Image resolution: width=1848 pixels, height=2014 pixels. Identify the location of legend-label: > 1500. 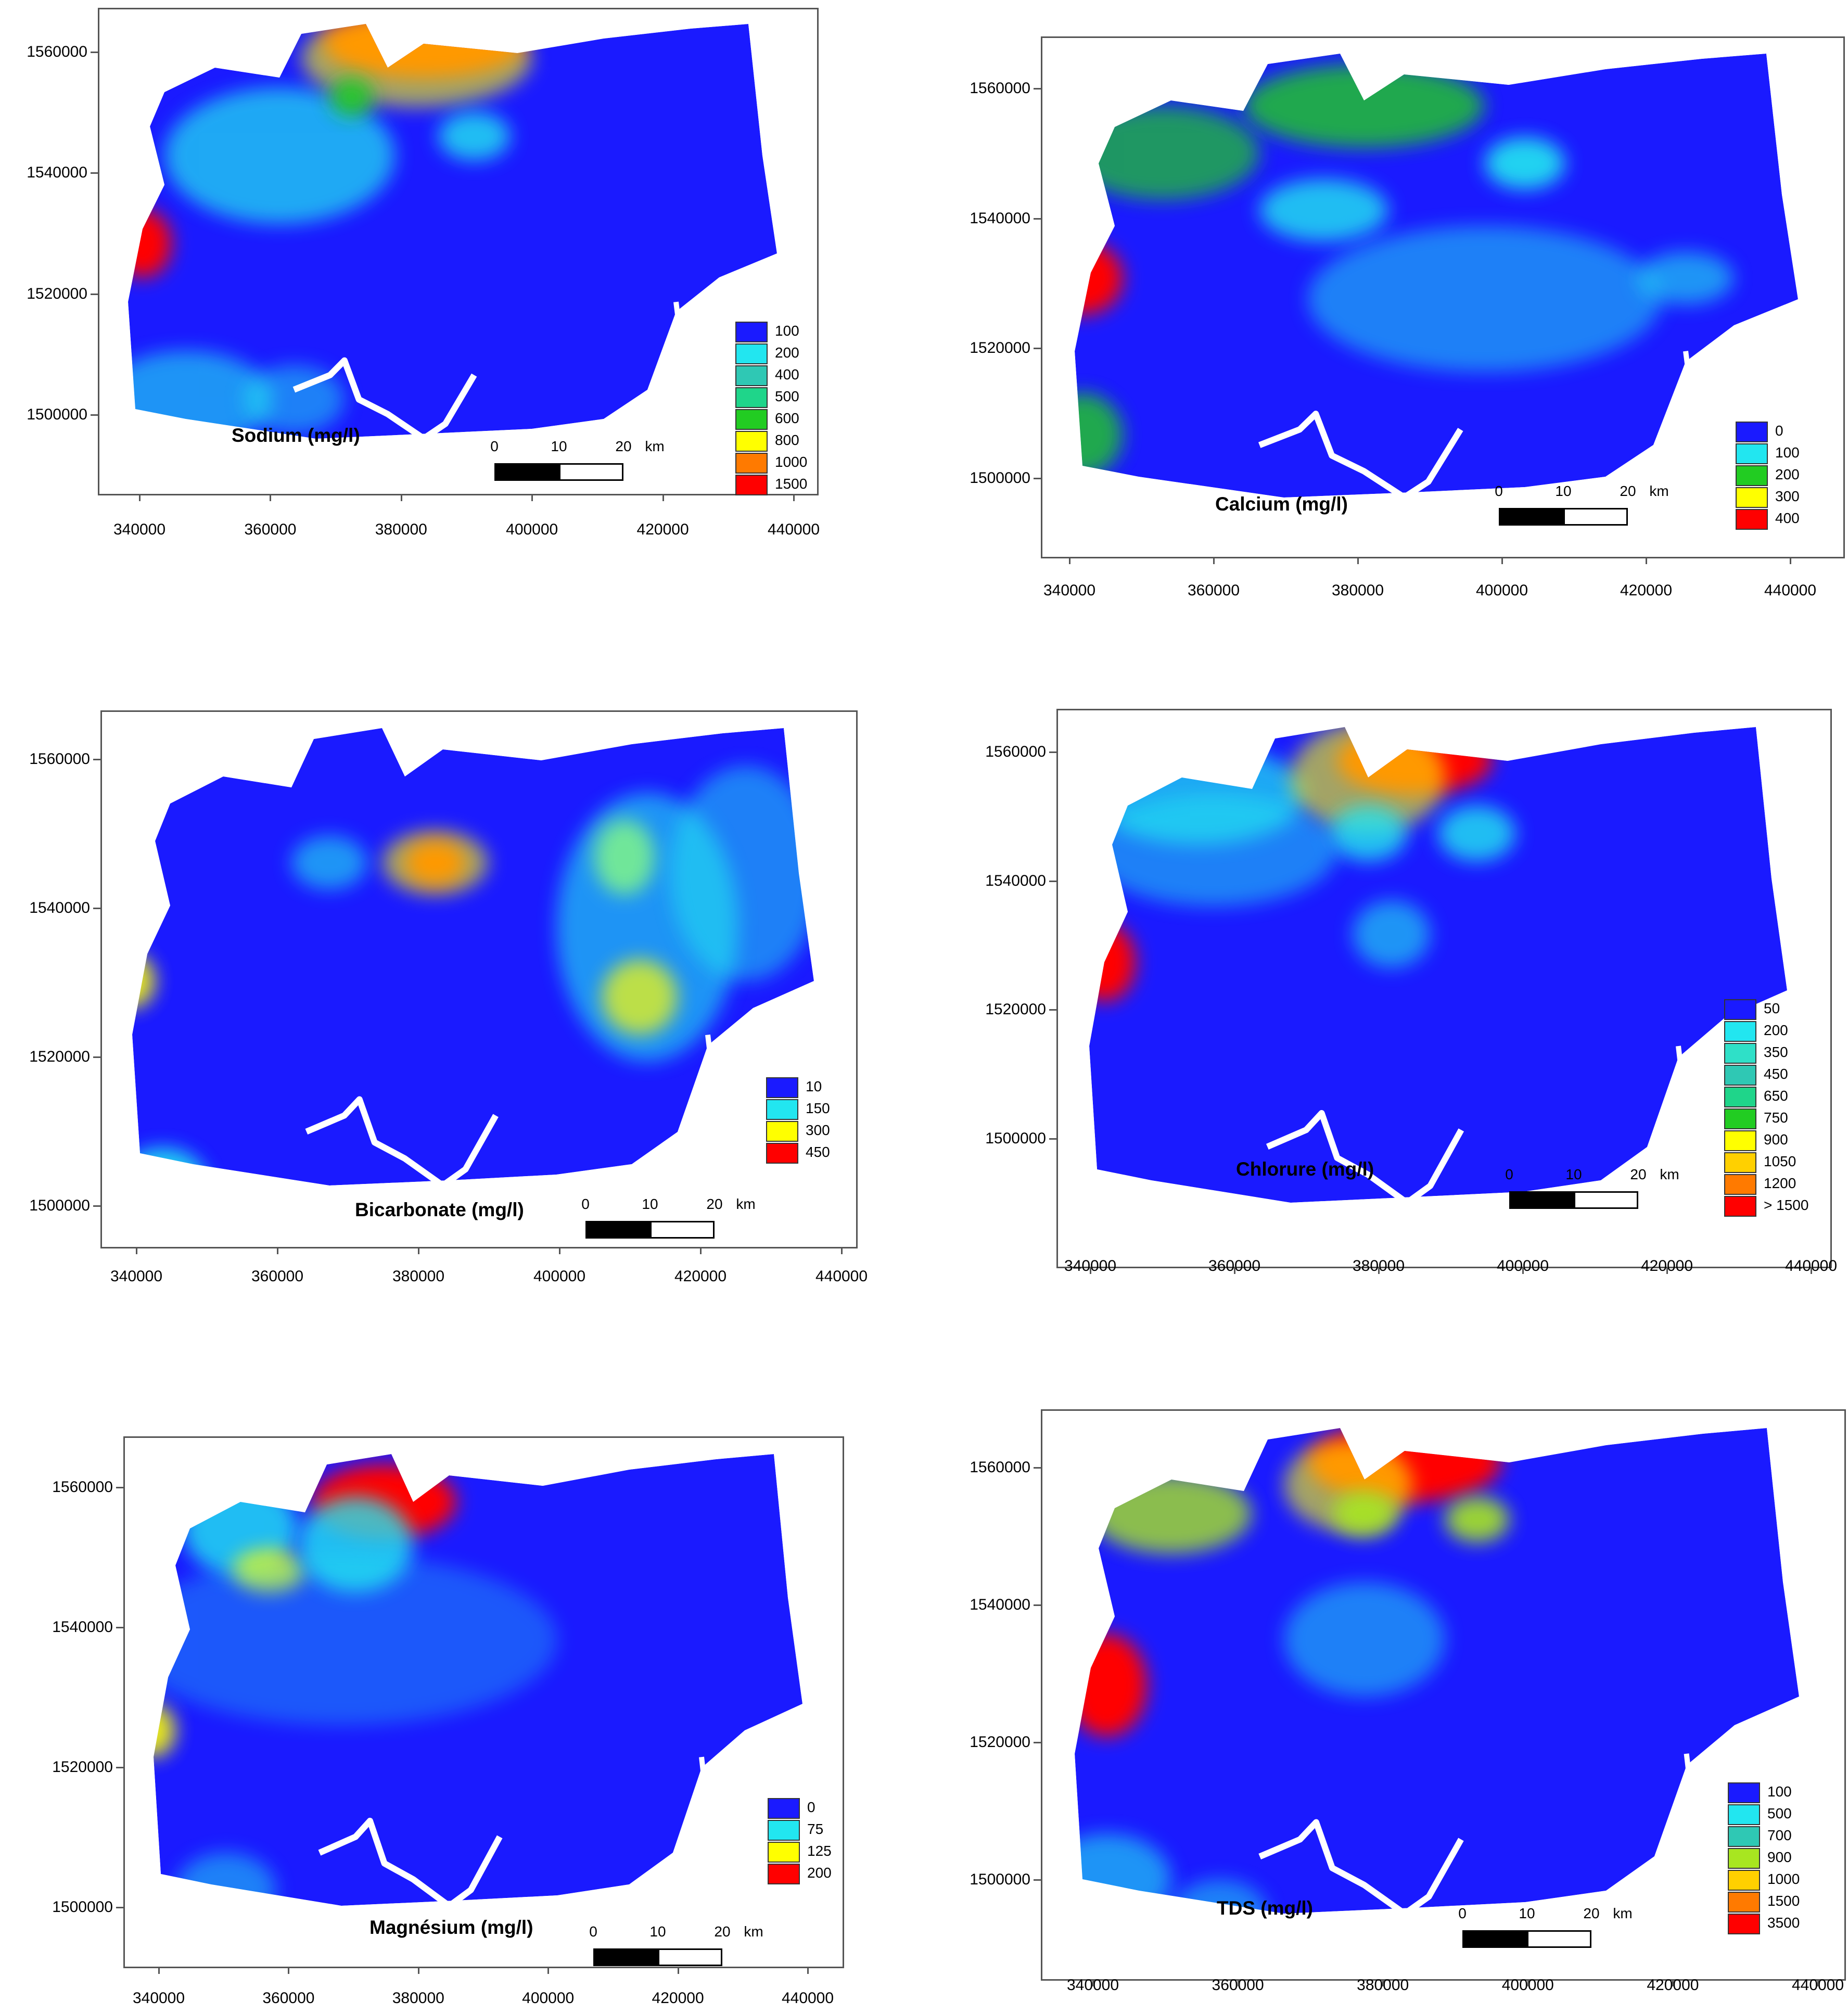
(1786, 1205).